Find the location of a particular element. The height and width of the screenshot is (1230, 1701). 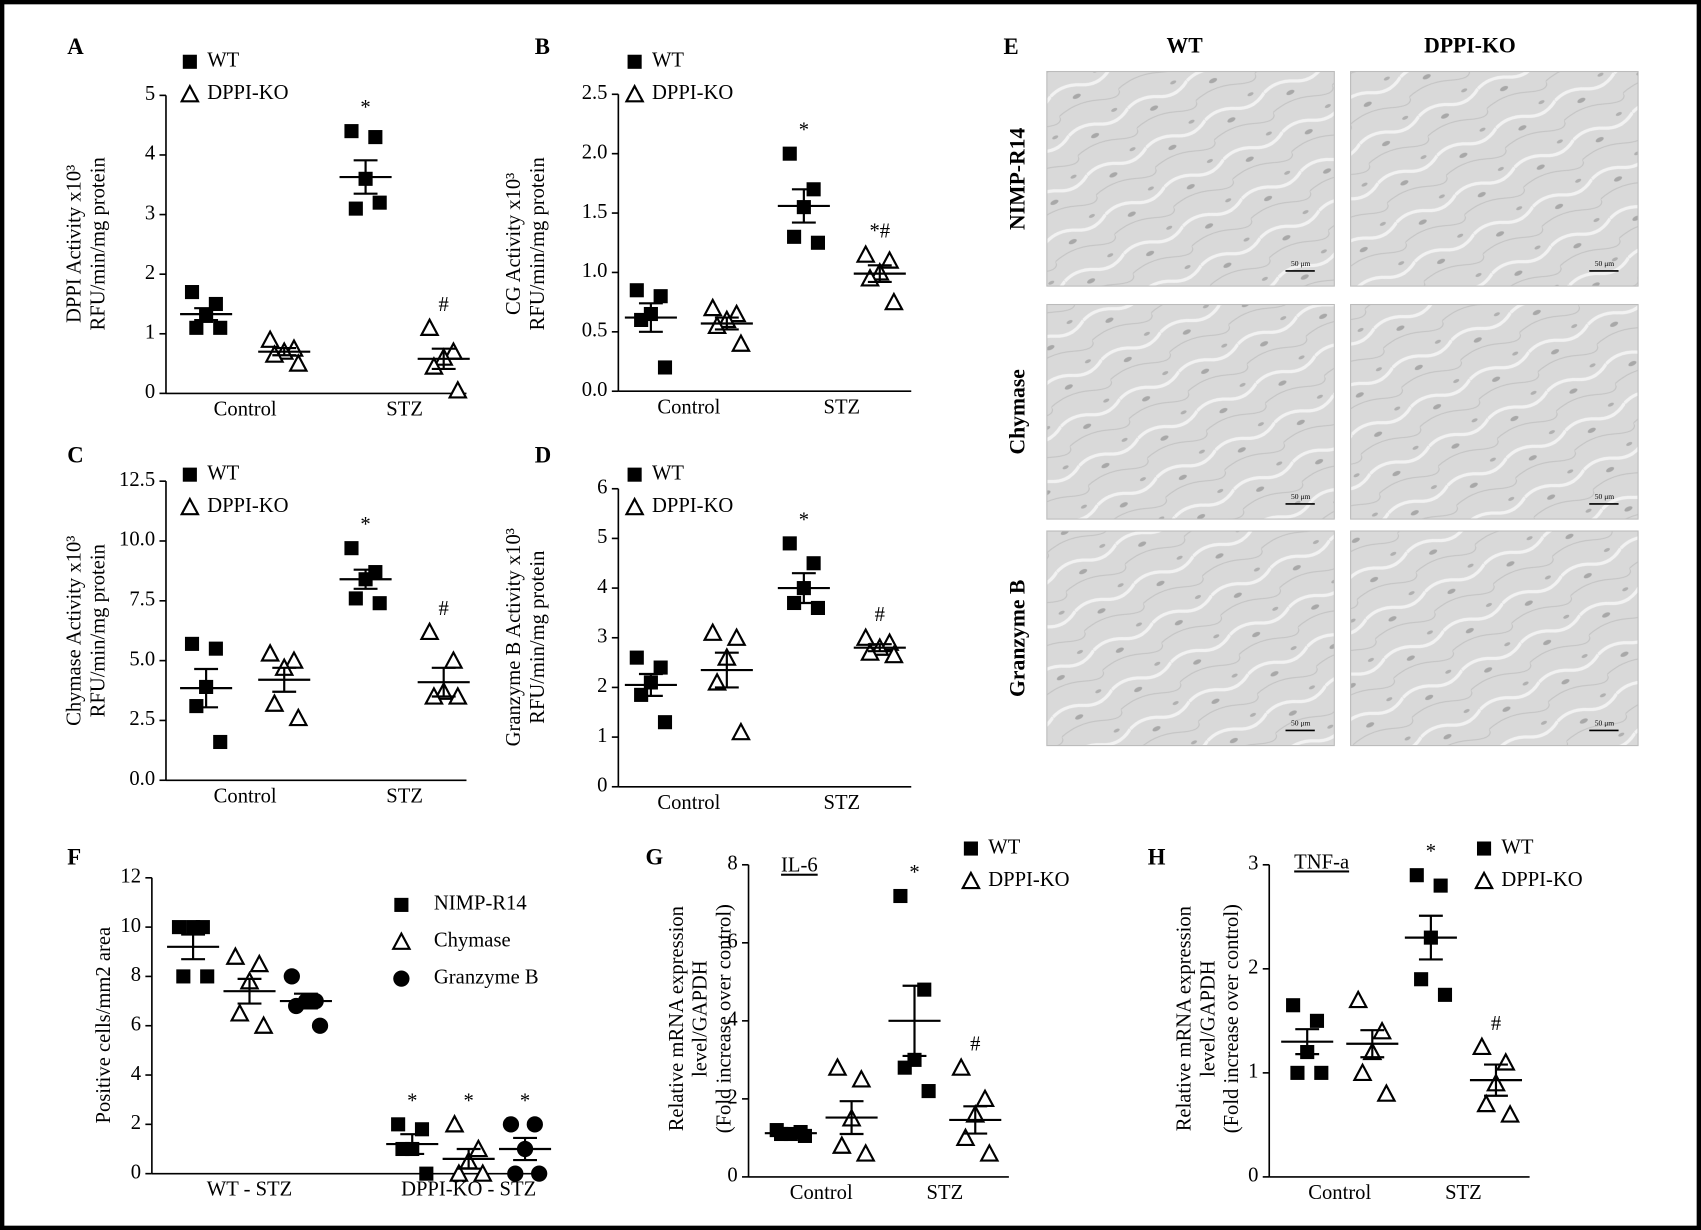

y-tick-label: 12 is located at coordinates (130, 877).